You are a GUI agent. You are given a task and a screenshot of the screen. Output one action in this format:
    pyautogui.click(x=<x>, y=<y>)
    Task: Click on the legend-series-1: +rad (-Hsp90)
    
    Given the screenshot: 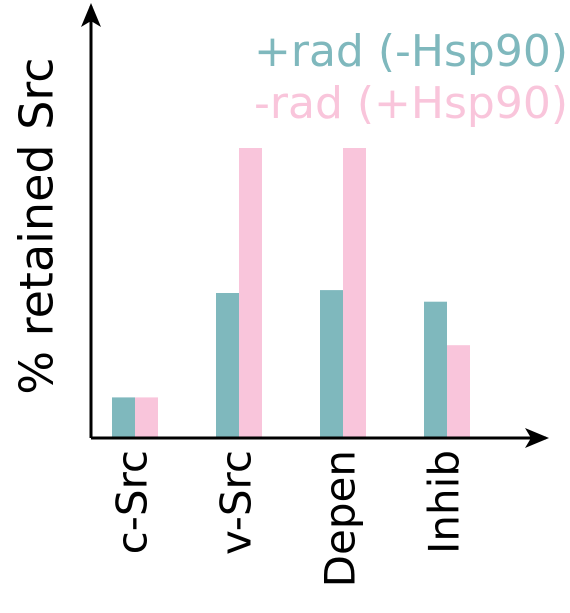 What is the action you would take?
    pyautogui.click(x=411, y=51)
    